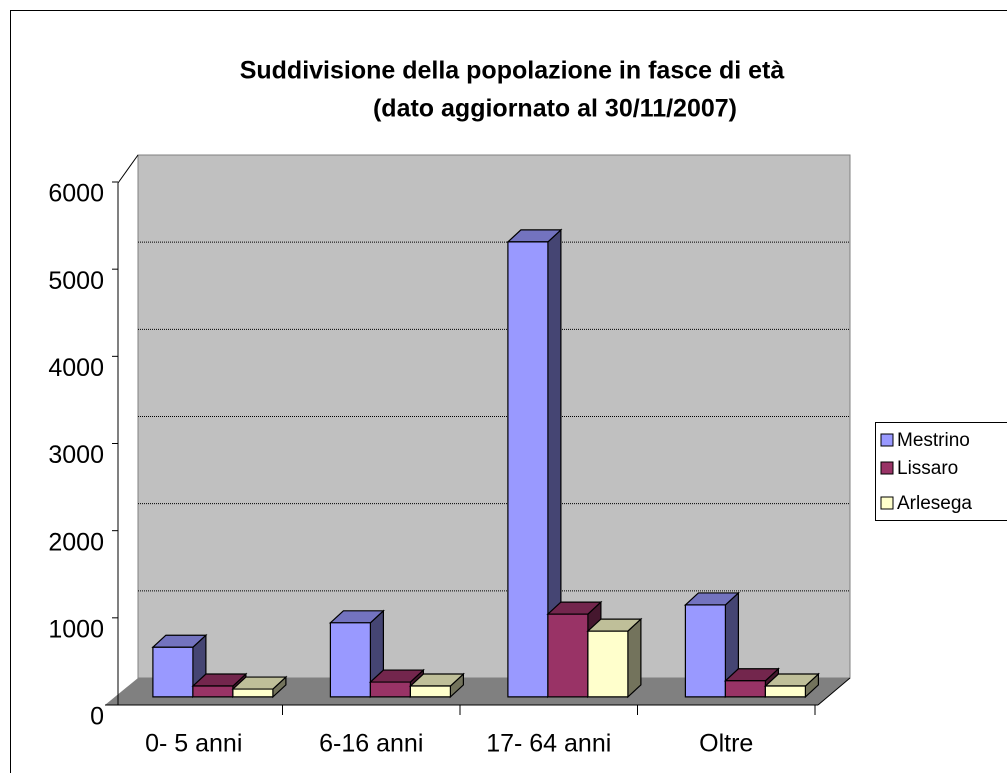 Image resolution: width=1007 pixels, height=773 pixels. What do you see at coordinates (97, 717) in the screenshot?
I see `y-tick-label: 0` at bounding box center [97, 717].